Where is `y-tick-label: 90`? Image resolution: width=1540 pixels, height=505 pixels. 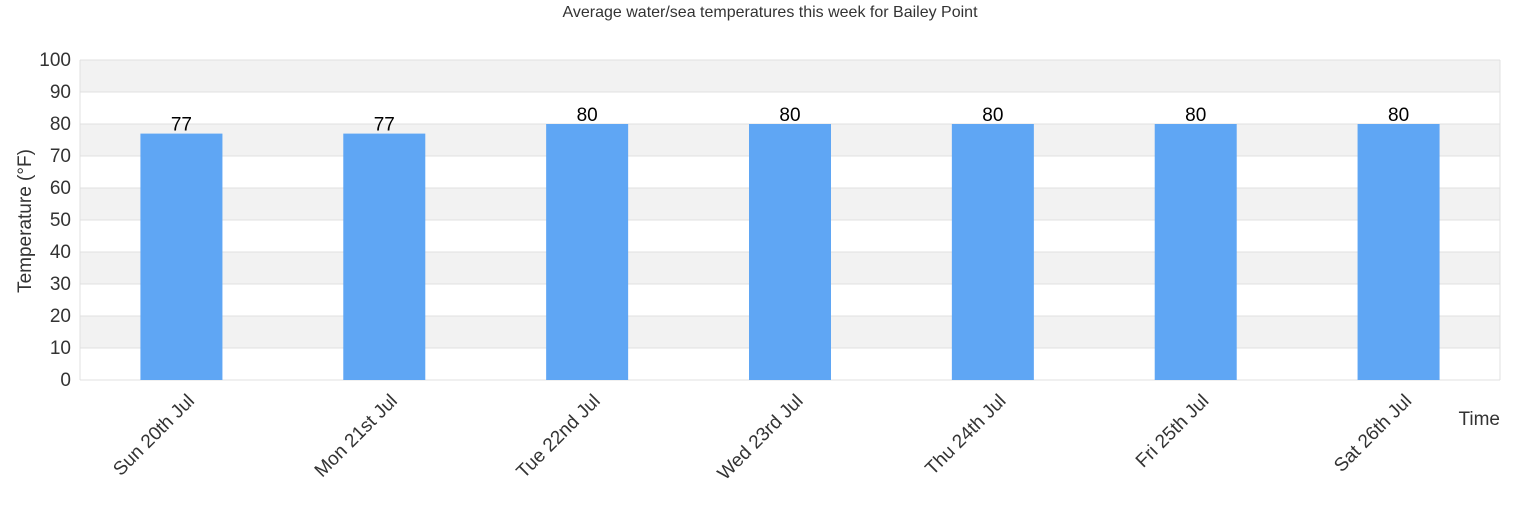
y-tick-label: 90 is located at coordinates (60, 92).